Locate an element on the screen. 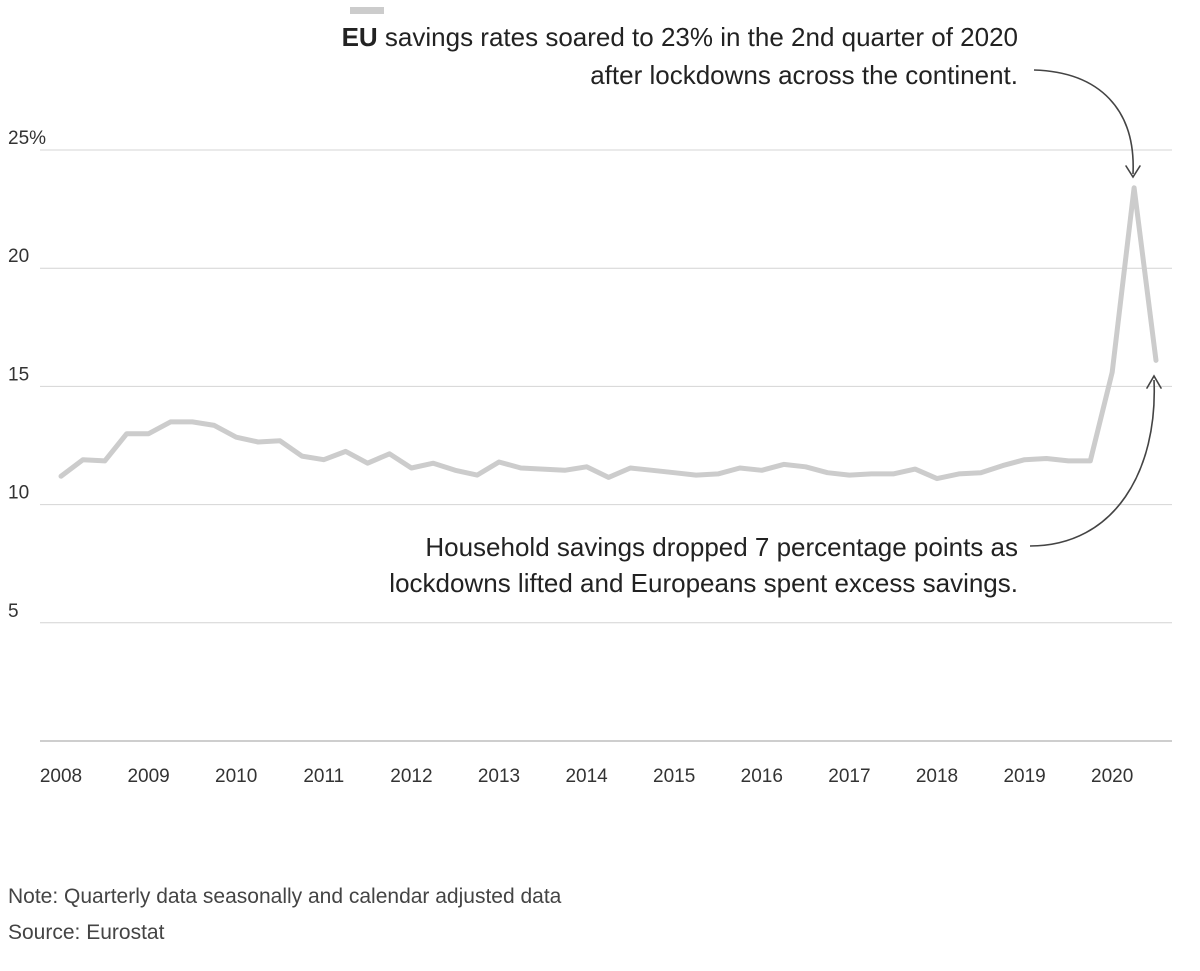 The image size is (1200, 971). x-tick-label: 2017 is located at coordinates (849, 776).